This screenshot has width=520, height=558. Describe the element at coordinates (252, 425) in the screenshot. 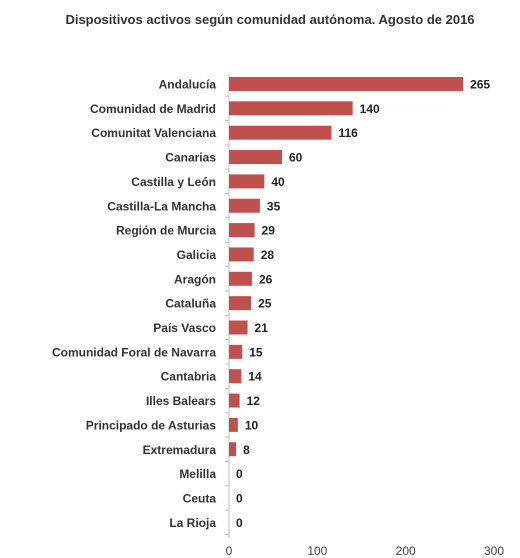

I see `data-label: 10` at that location.